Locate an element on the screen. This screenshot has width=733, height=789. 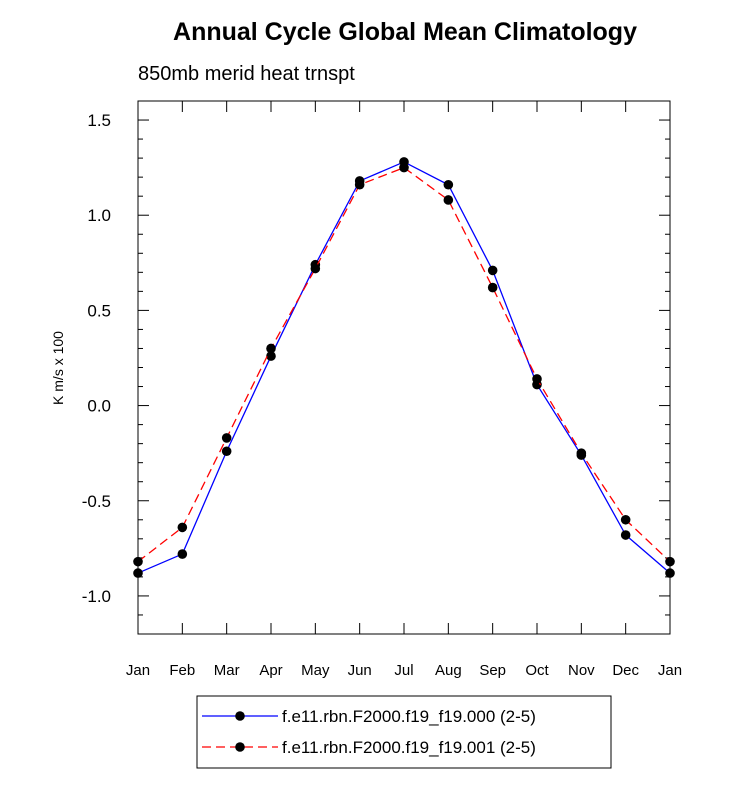
y-tick-label: -0.5 is located at coordinates (96, 501).